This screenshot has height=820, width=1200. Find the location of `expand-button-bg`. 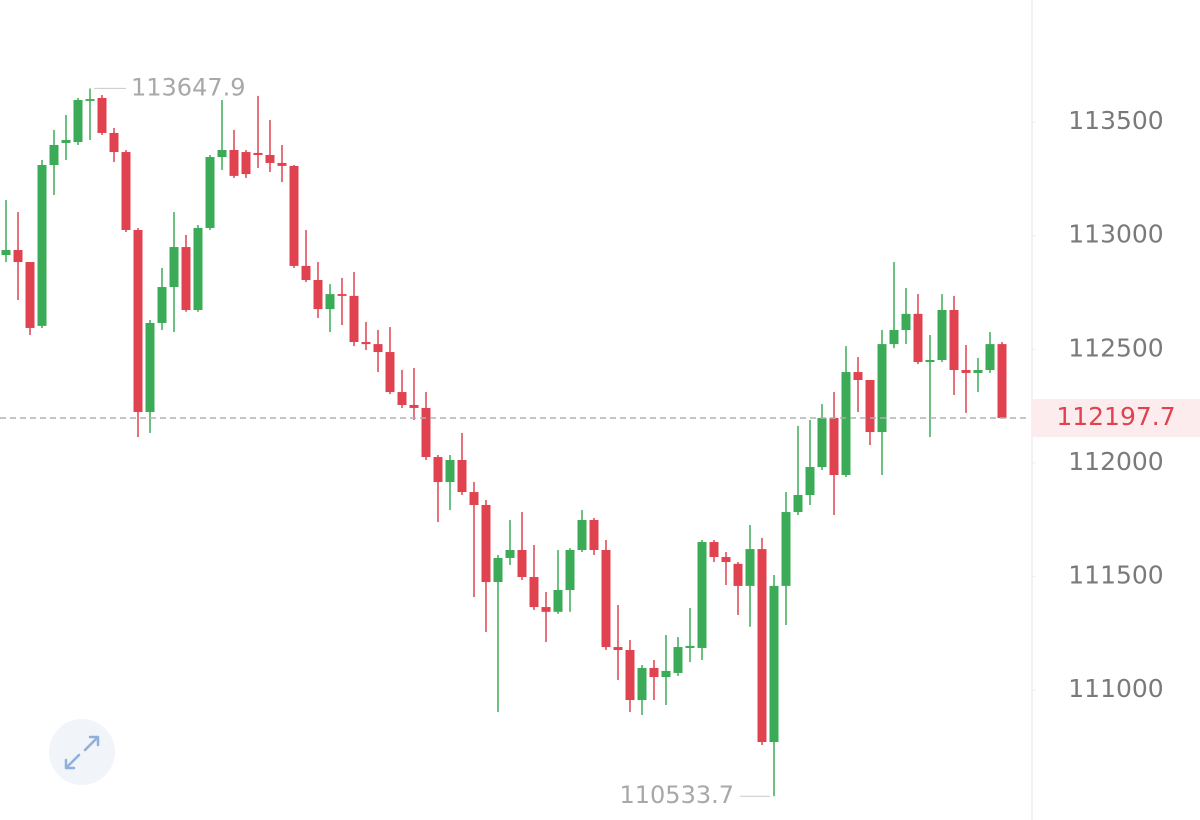

expand-button-bg is located at coordinates (82, 752).